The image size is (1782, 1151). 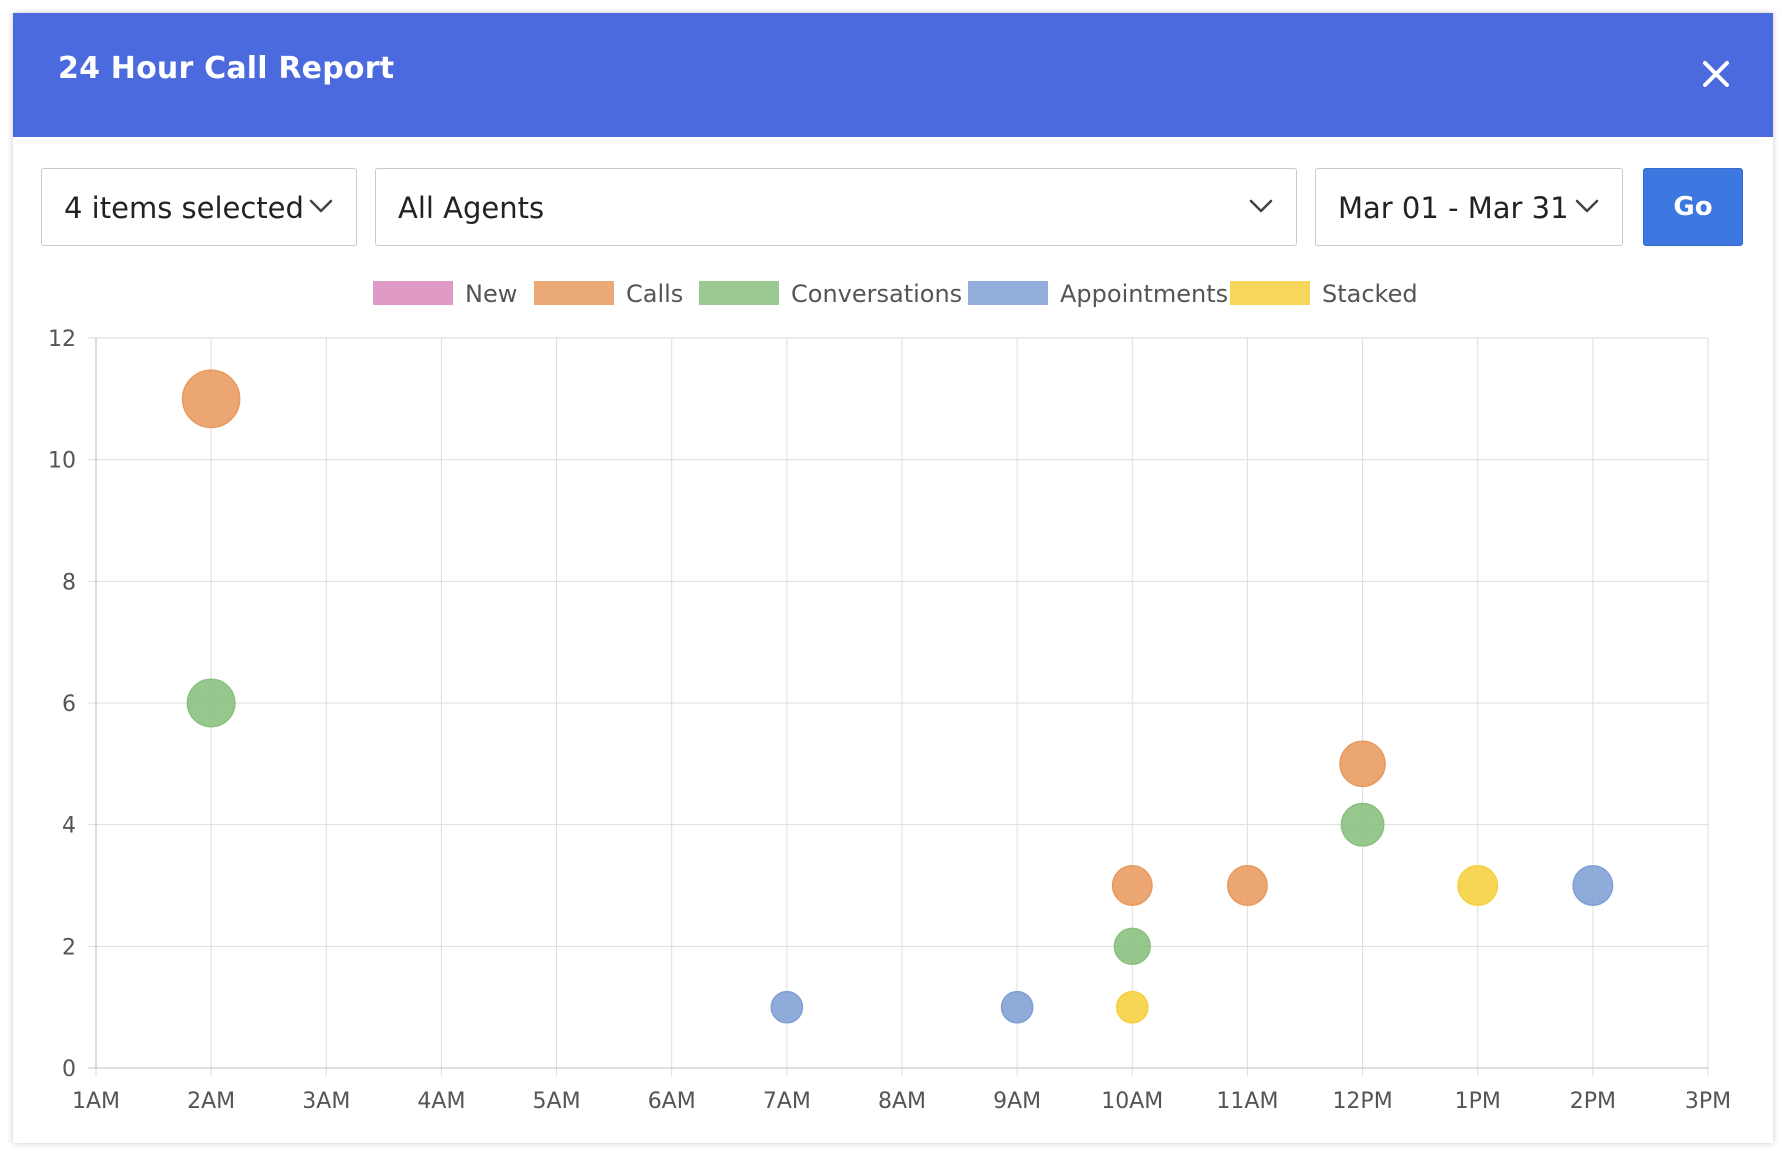 I want to click on items-select: 4 items selected, so click(x=199, y=207).